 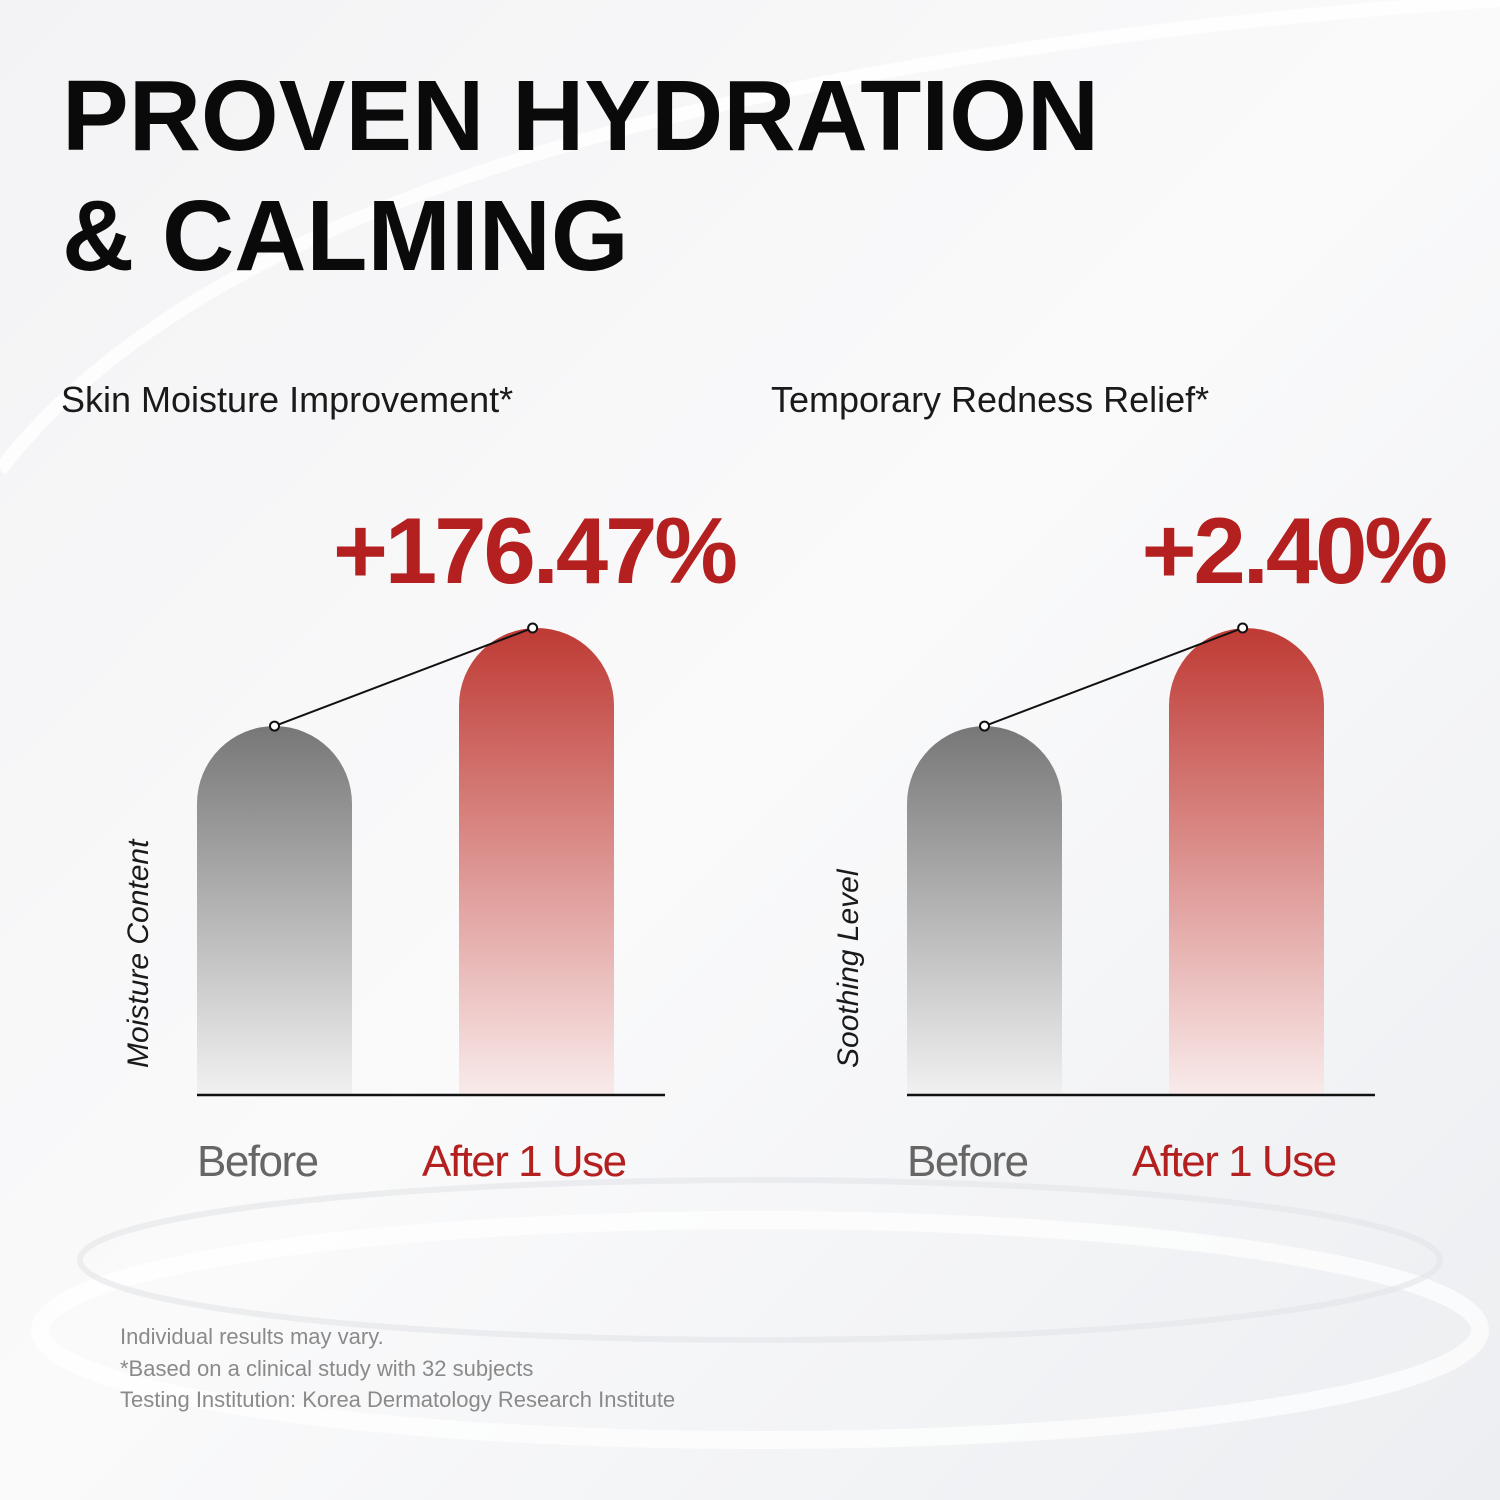 I want to click on y-axis-label: Moisture Content, so click(x=138, y=953).